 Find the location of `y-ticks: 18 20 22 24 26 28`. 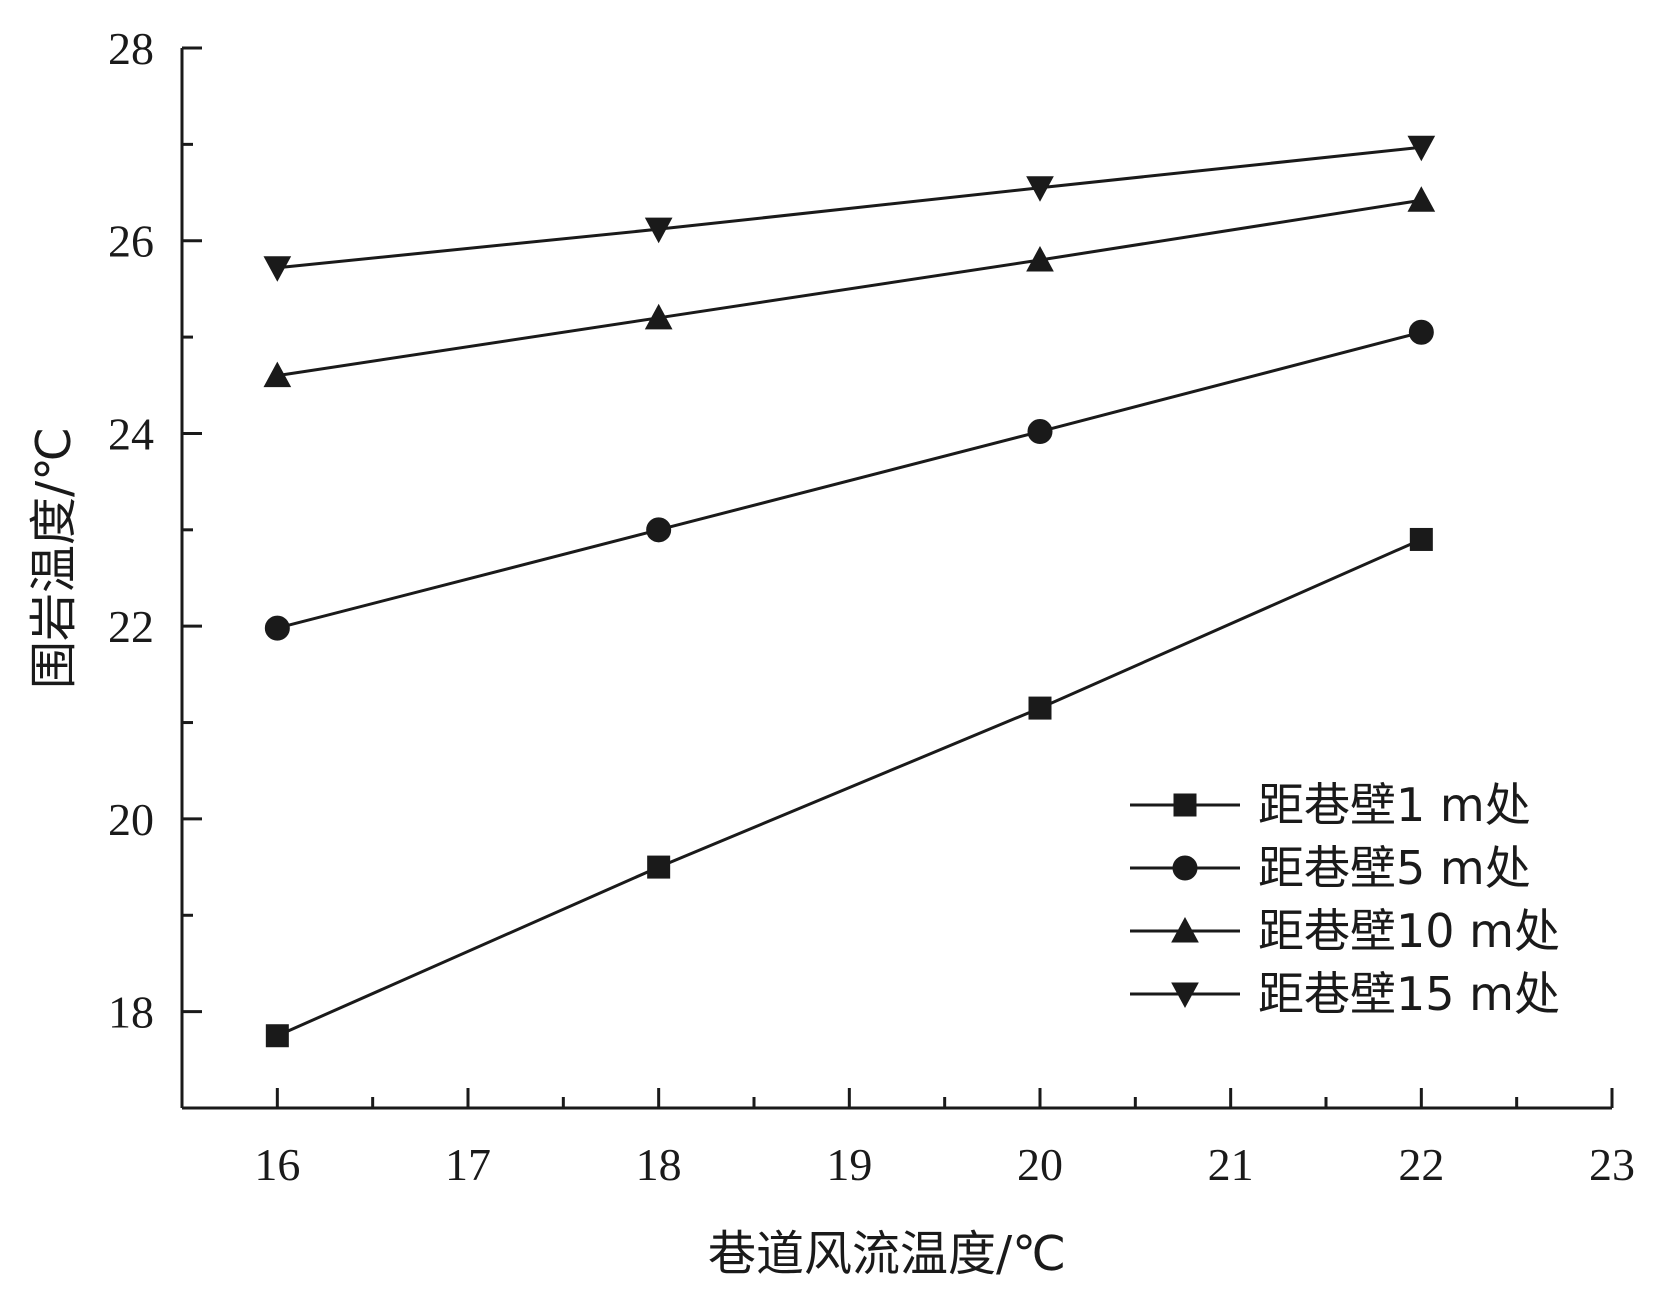

y-ticks: 18 20 22 24 26 28 is located at coordinates (155, 566).